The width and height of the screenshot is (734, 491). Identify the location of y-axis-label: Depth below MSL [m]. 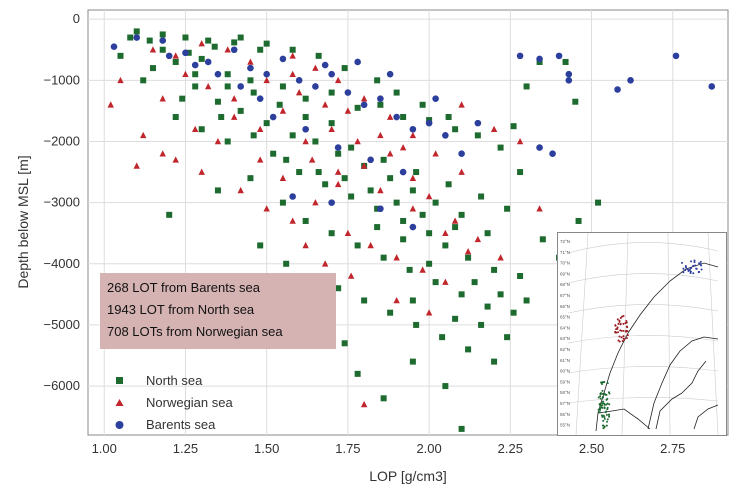
(23, 221).